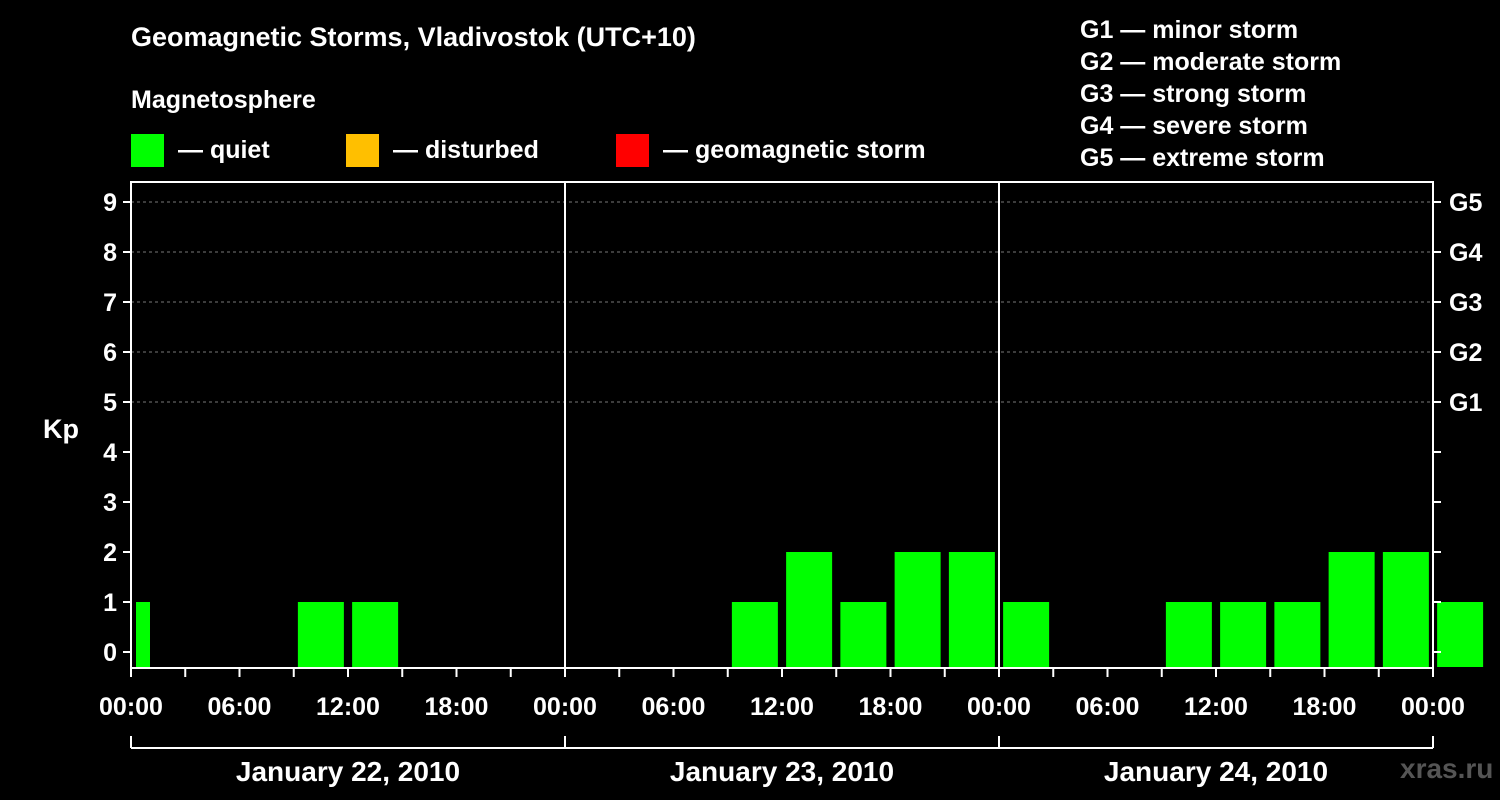  Describe the element at coordinates (1465, 303) in the screenshot. I see `right-tick-label: G3` at that location.